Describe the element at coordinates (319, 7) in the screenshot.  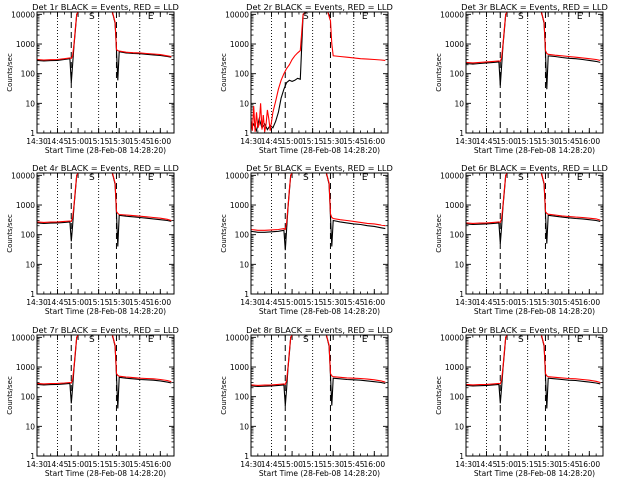
I see `chart-title: Det 2r BLACK = Events, RED = LLD` at that location.